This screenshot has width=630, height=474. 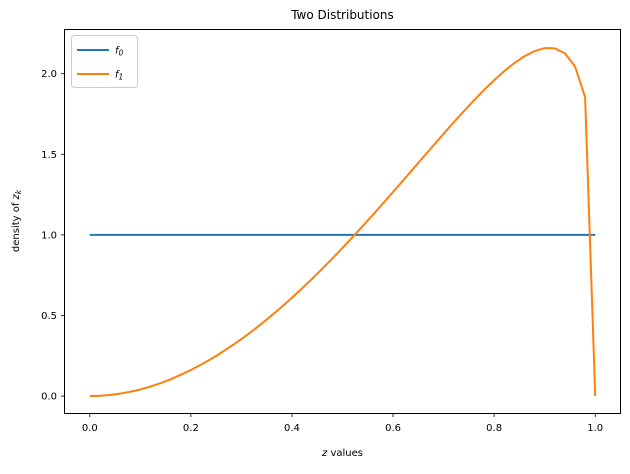 What do you see at coordinates (18, 191) in the screenshot?
I see `y-axis-label-sub: k` at bounding box center [18, 191].